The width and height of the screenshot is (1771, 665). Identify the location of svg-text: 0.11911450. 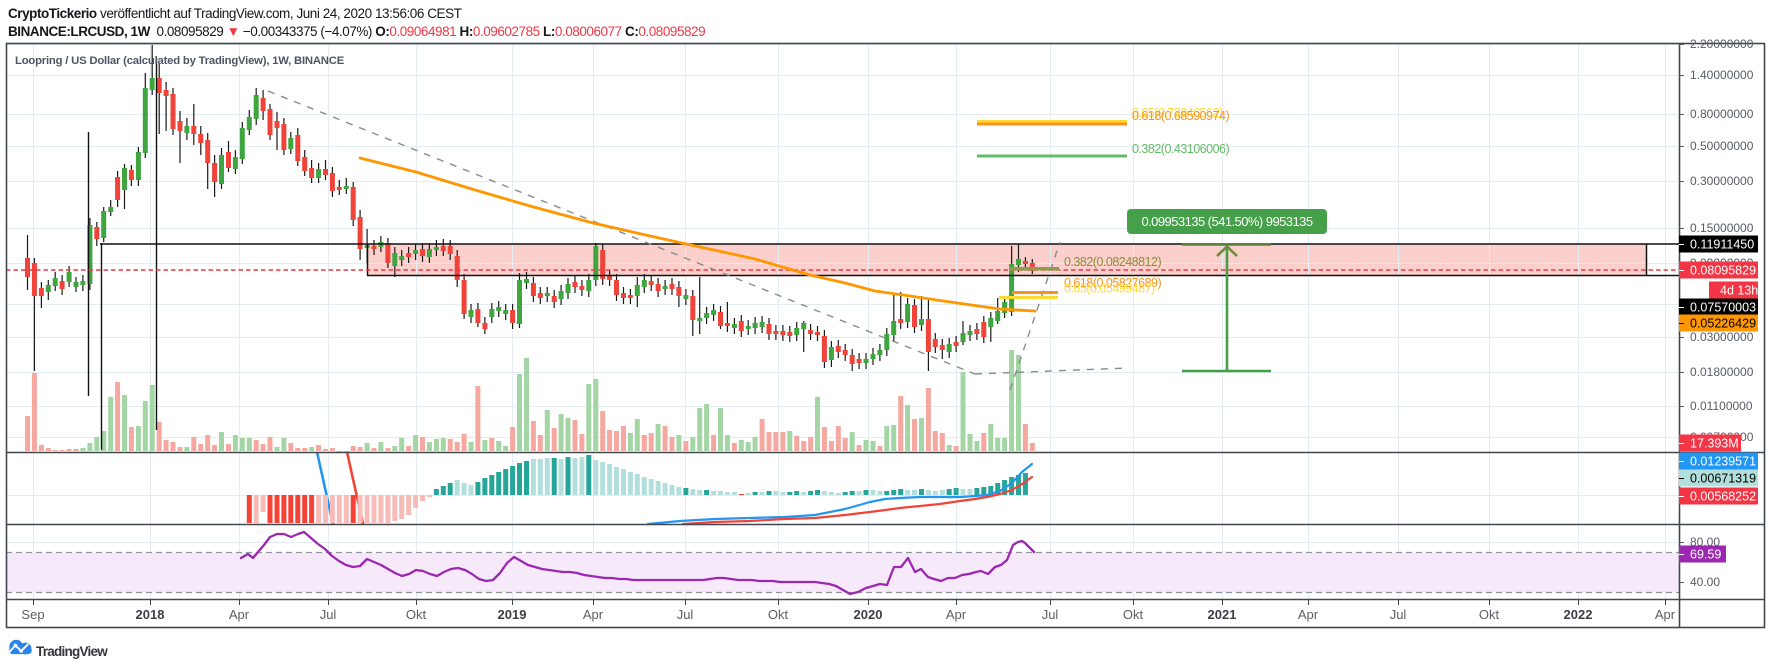
(1722, 245).